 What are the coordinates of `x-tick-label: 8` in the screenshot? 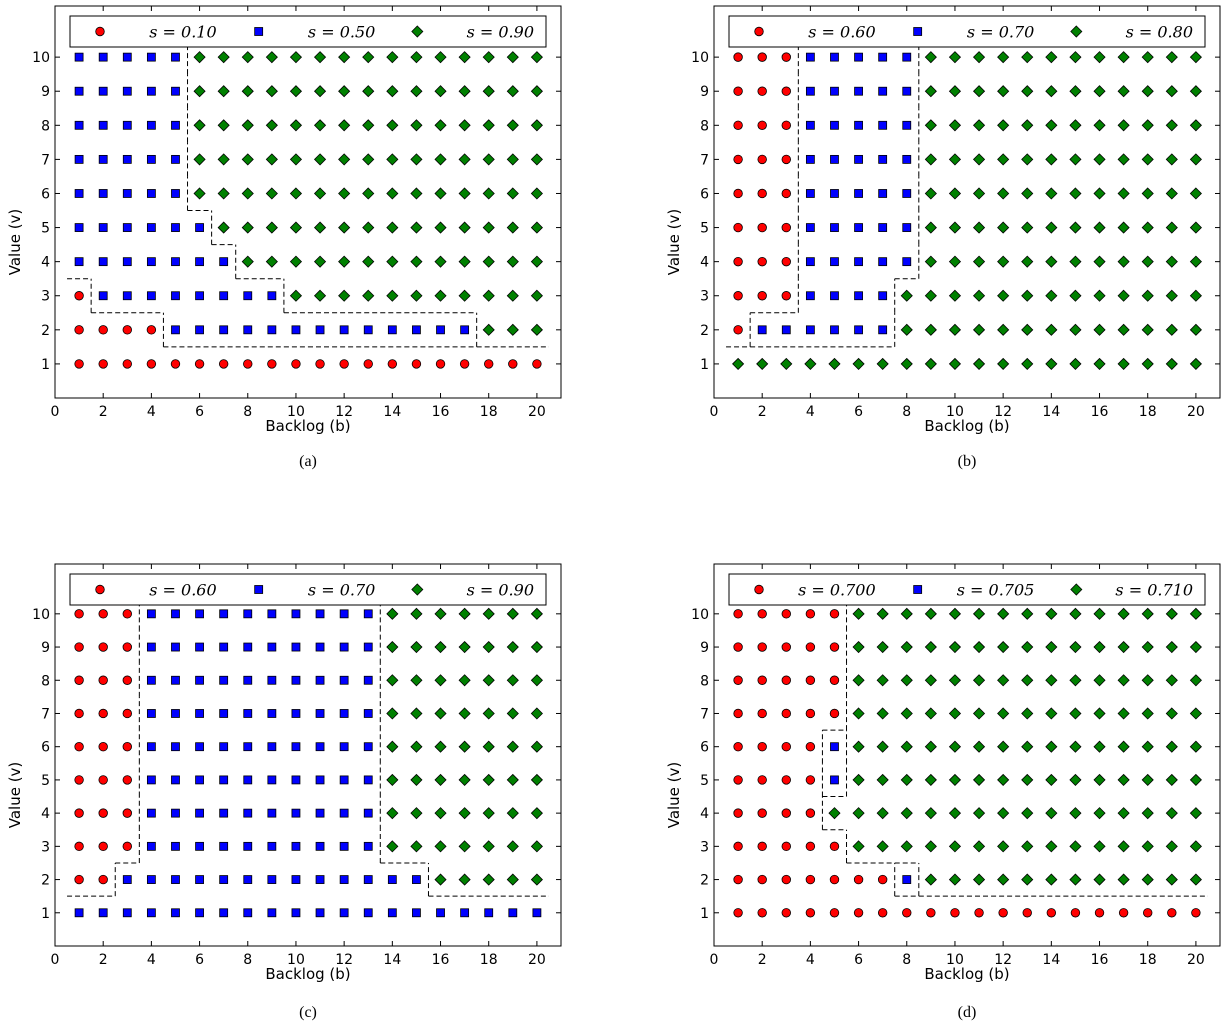 It's located at (247, 412).